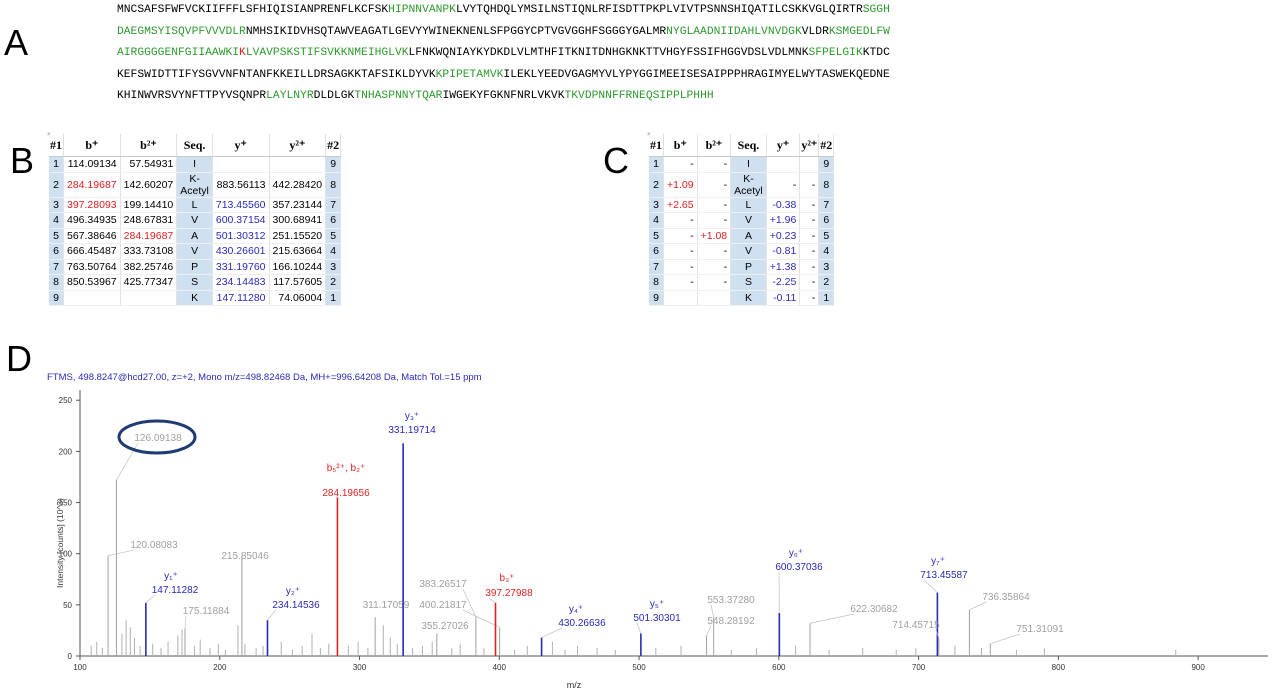  I want to click on table-cell-seq: I, so click(194, 164).